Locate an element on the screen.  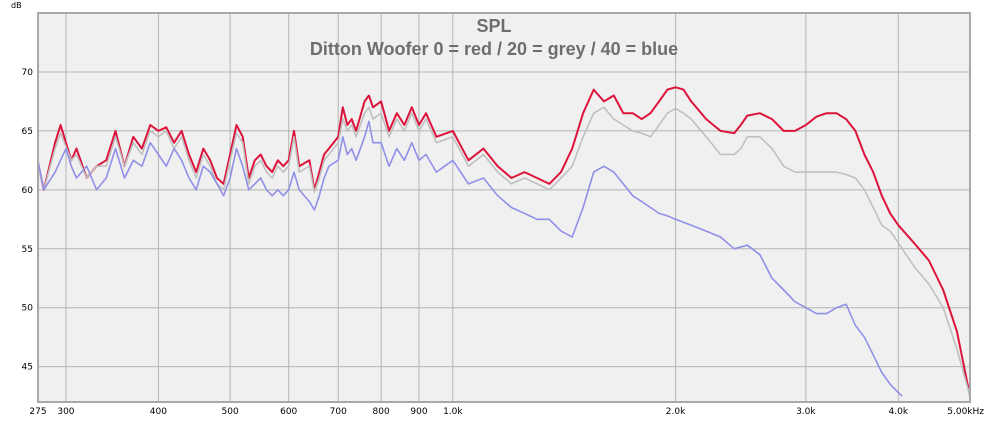
x-tick-label: 600 is located at coordinates (288, 412).